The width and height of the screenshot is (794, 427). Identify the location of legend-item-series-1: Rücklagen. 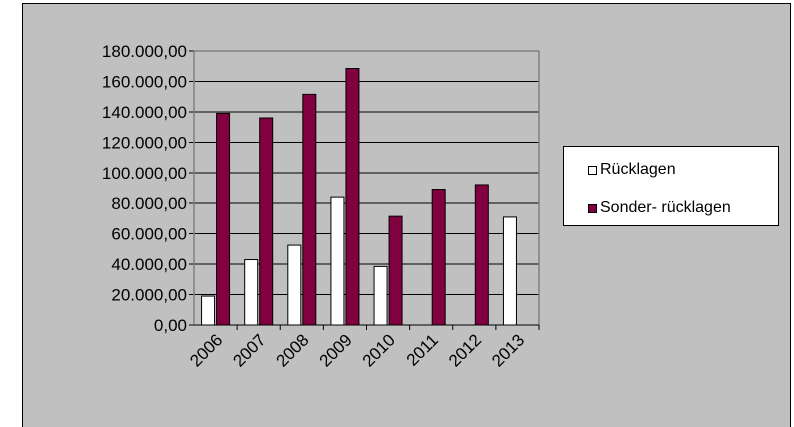
(632, 170).